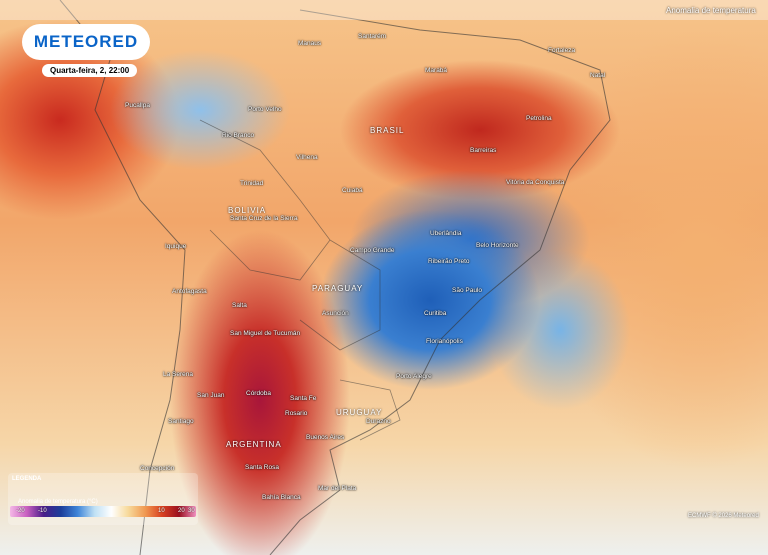 This screenshot has width=768, height=555. I want to click on city-label: Ribeirão Preto, so click(449, 261).